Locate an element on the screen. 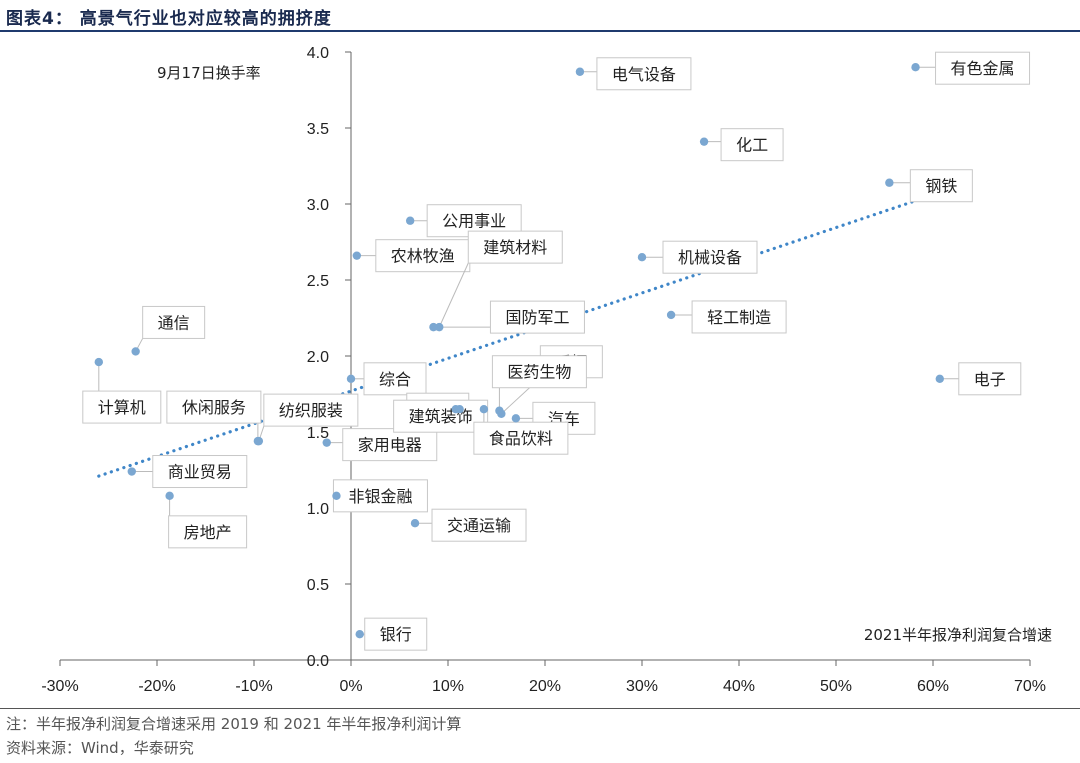  point-label: 房地产 is located at coordinates (208, 532).